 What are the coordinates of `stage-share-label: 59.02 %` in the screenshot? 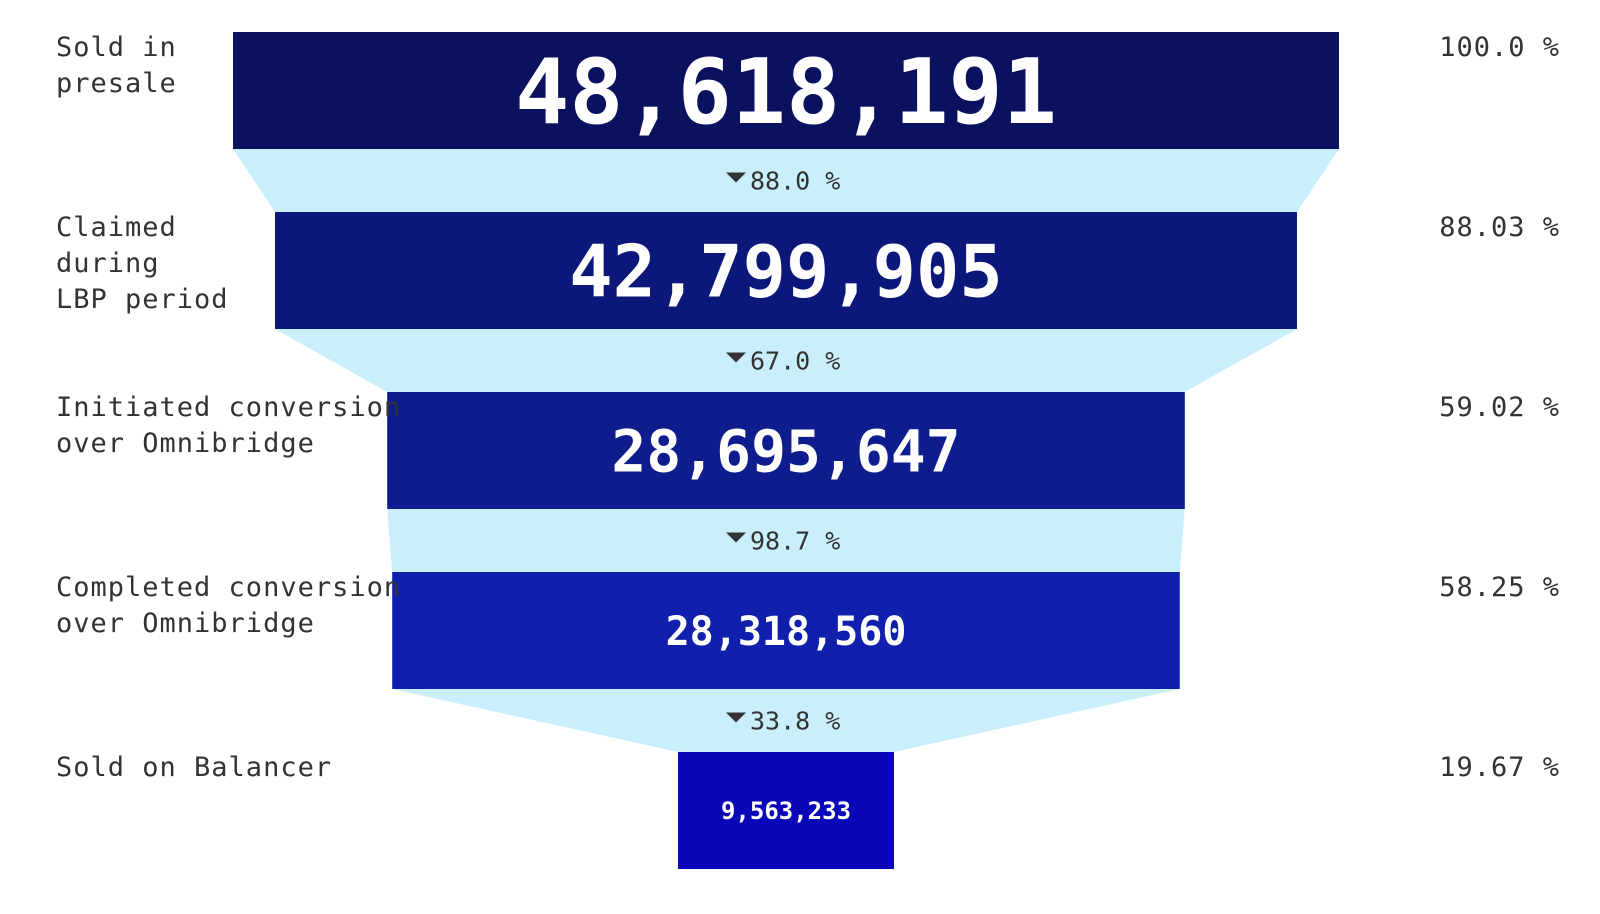 It's located at (1499, 407).